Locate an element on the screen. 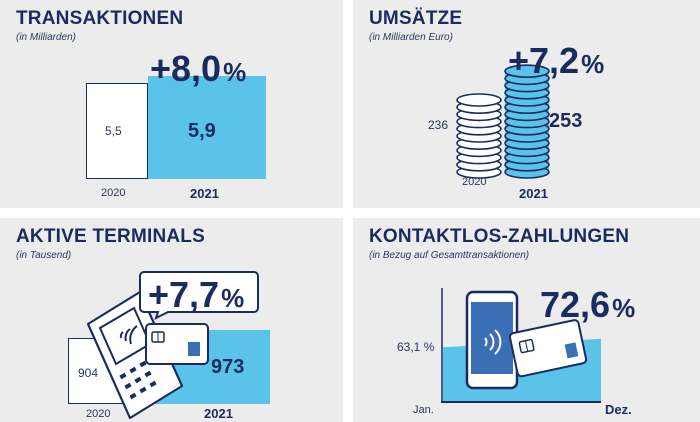 The height and width of the screenshot is (422, 700). change-percent: +7,2% is located at coordinates (556, 61).